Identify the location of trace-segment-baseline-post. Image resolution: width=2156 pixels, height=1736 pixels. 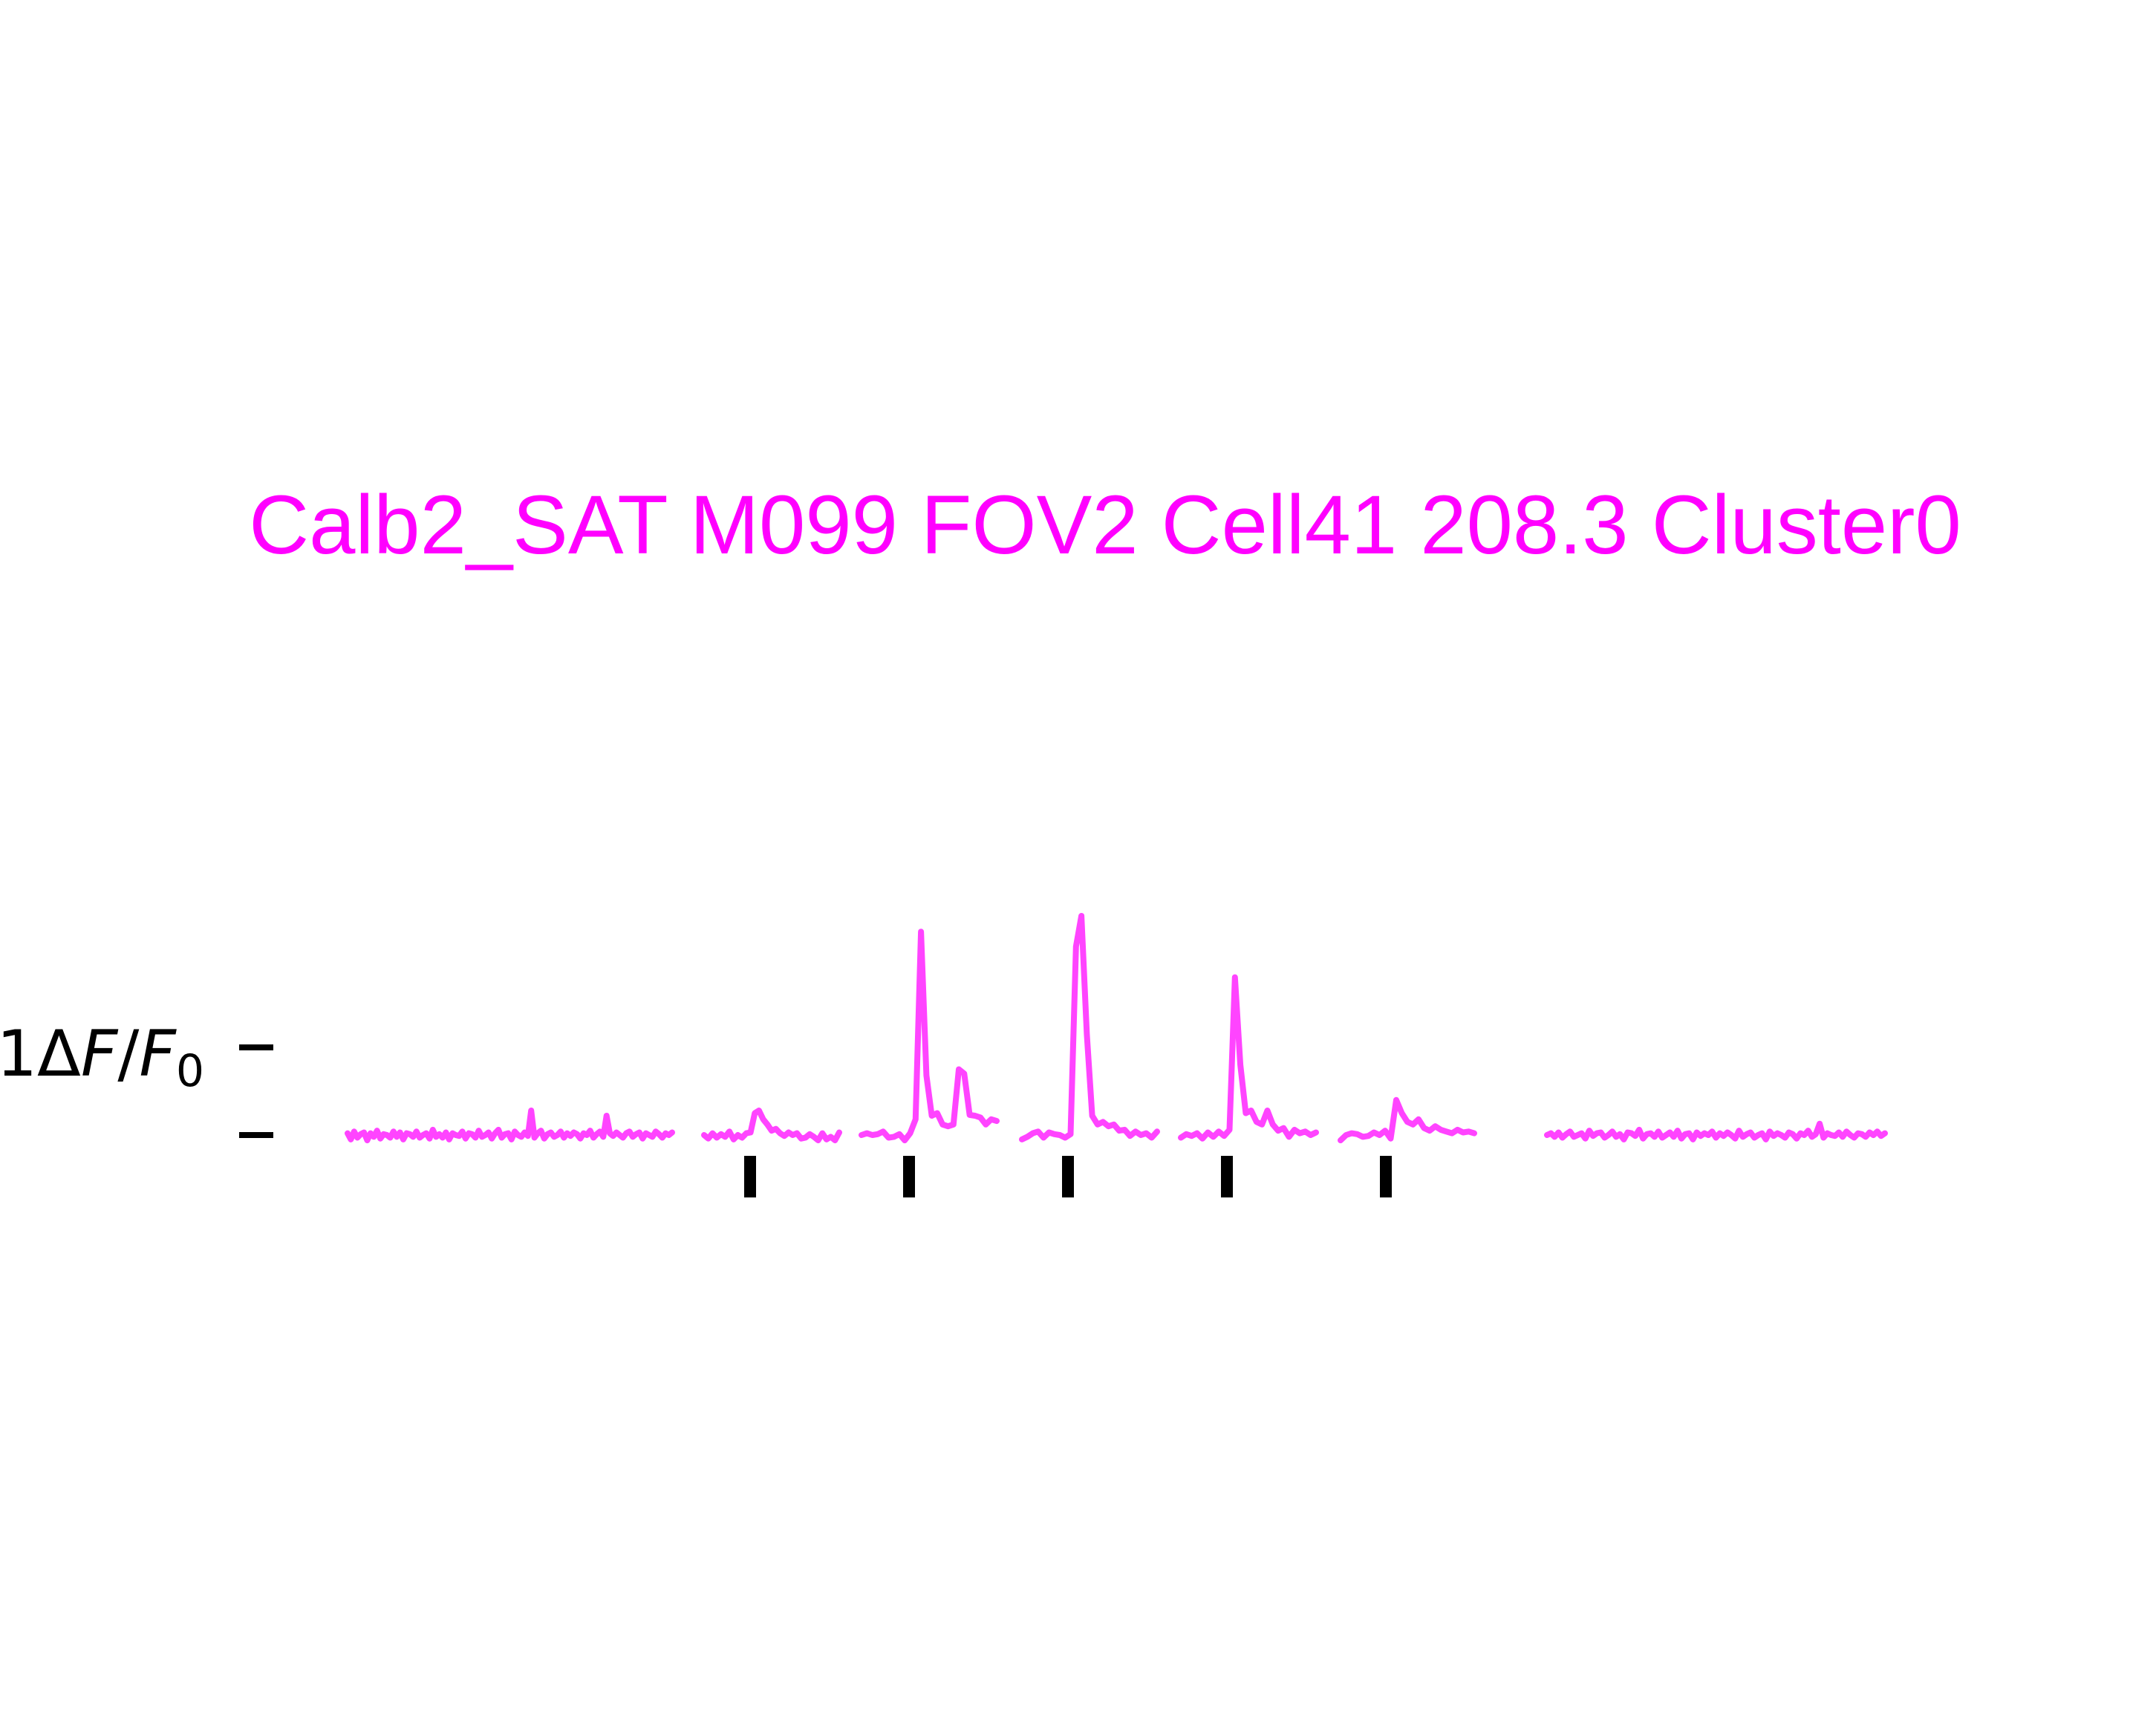
(1716, 1131).